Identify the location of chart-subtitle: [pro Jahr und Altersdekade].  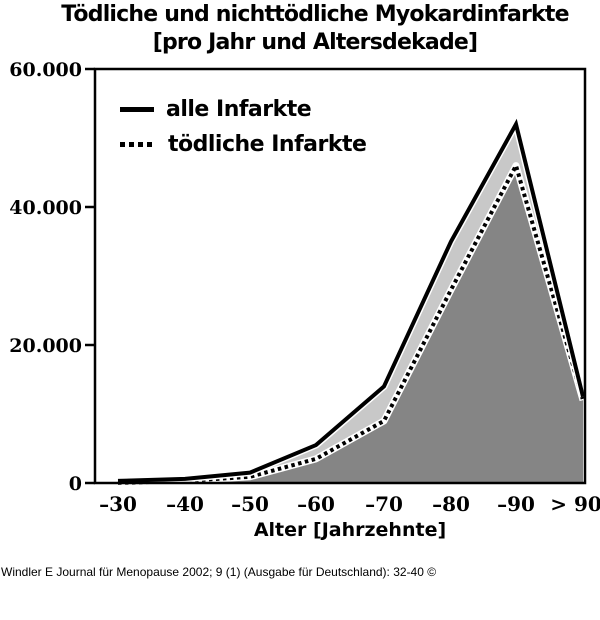
(315, 42).